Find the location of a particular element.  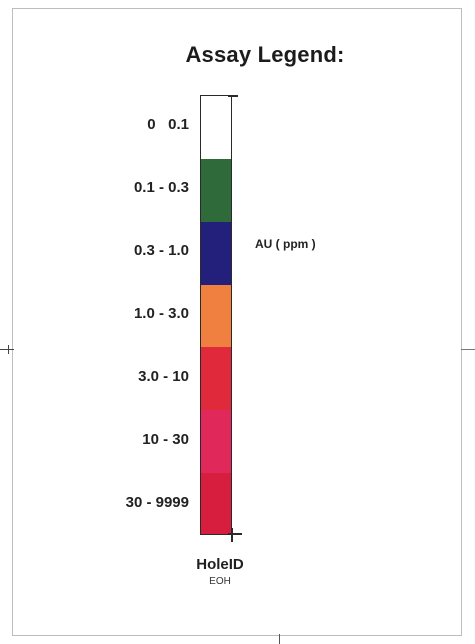

range-label: 10 - 30 is located at coordinates (165, 439).